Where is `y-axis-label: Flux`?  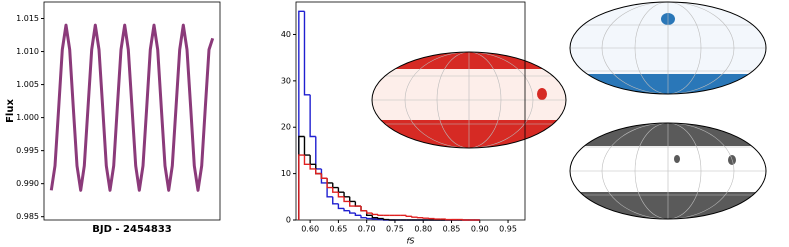 y-axis-label: Flux is located at coordinates (10, 111).